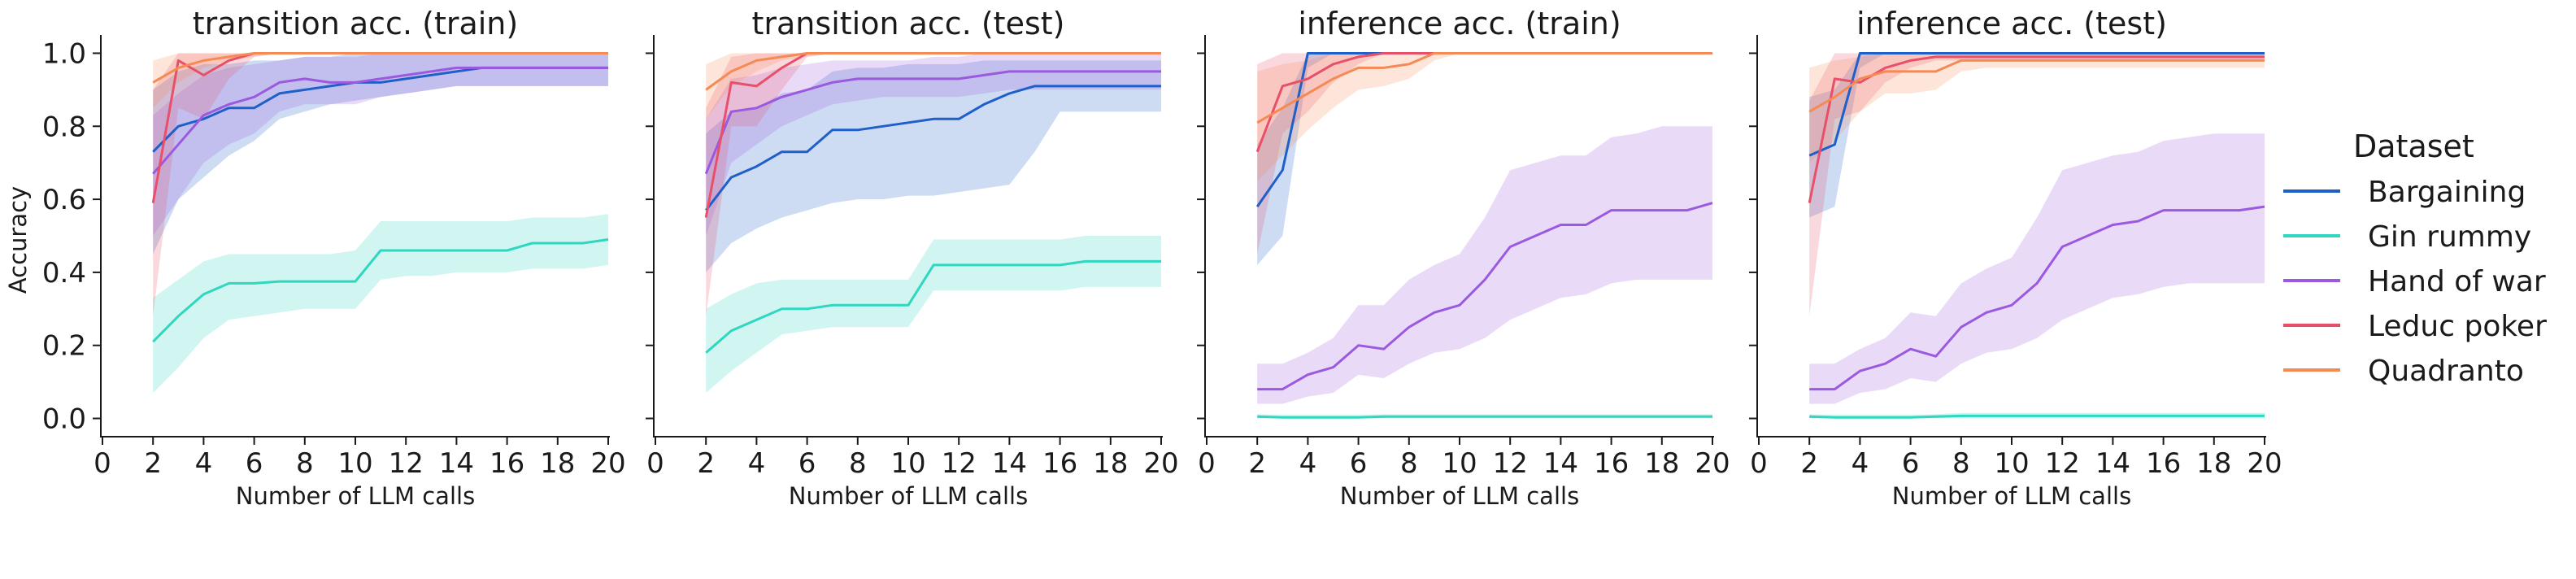 The image size is (2576, 579). I want to click on legend-label-quadranto: Quadranto, so click(2446, 371).